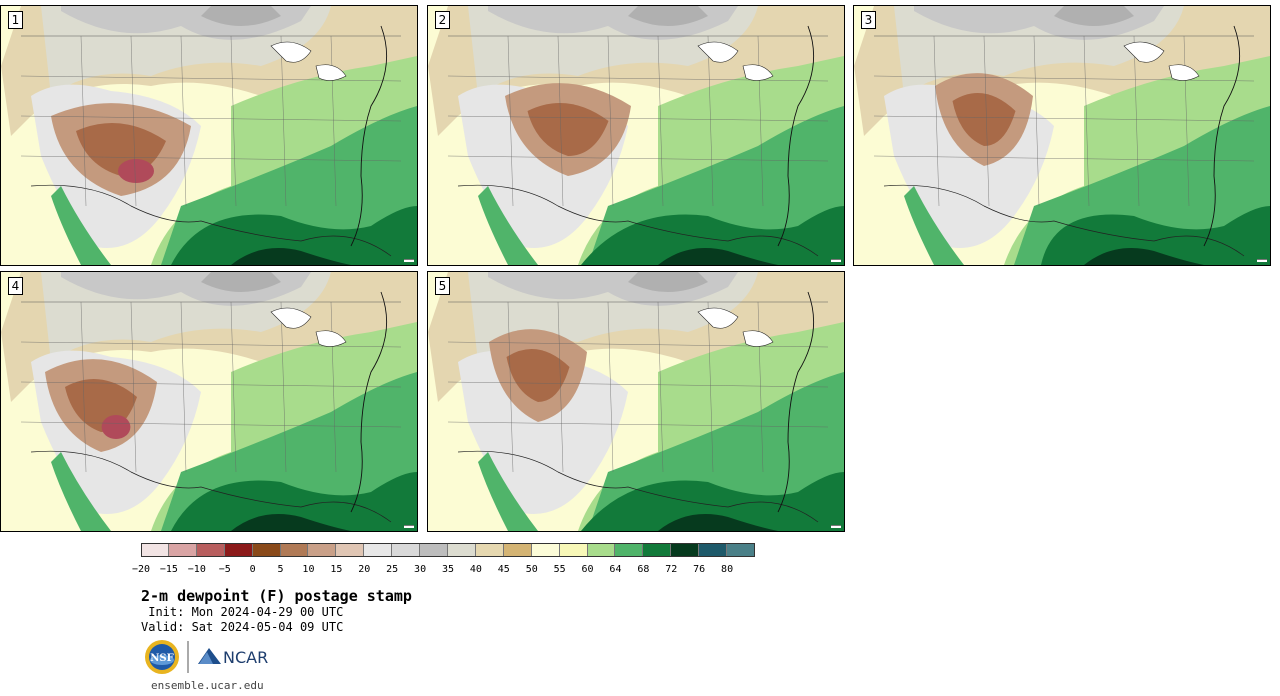 This screenshot has width=1280, height=696. What do you see at coordinates (475, 569) in the screenshot?
I see `colorbar-tick-label: 40` at bounding box center [475, 569].